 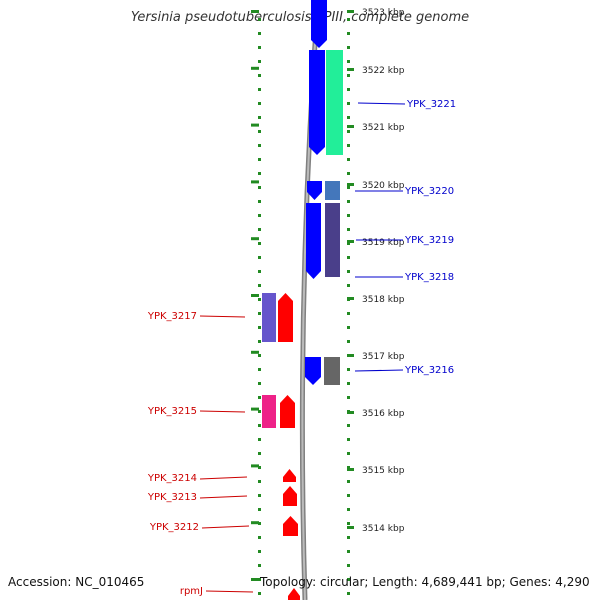 What do you see at coordinates (383, 471) in the screenshot?
I see `scale-tick-label: 3515 kbp` at bounding box center [383, 471].